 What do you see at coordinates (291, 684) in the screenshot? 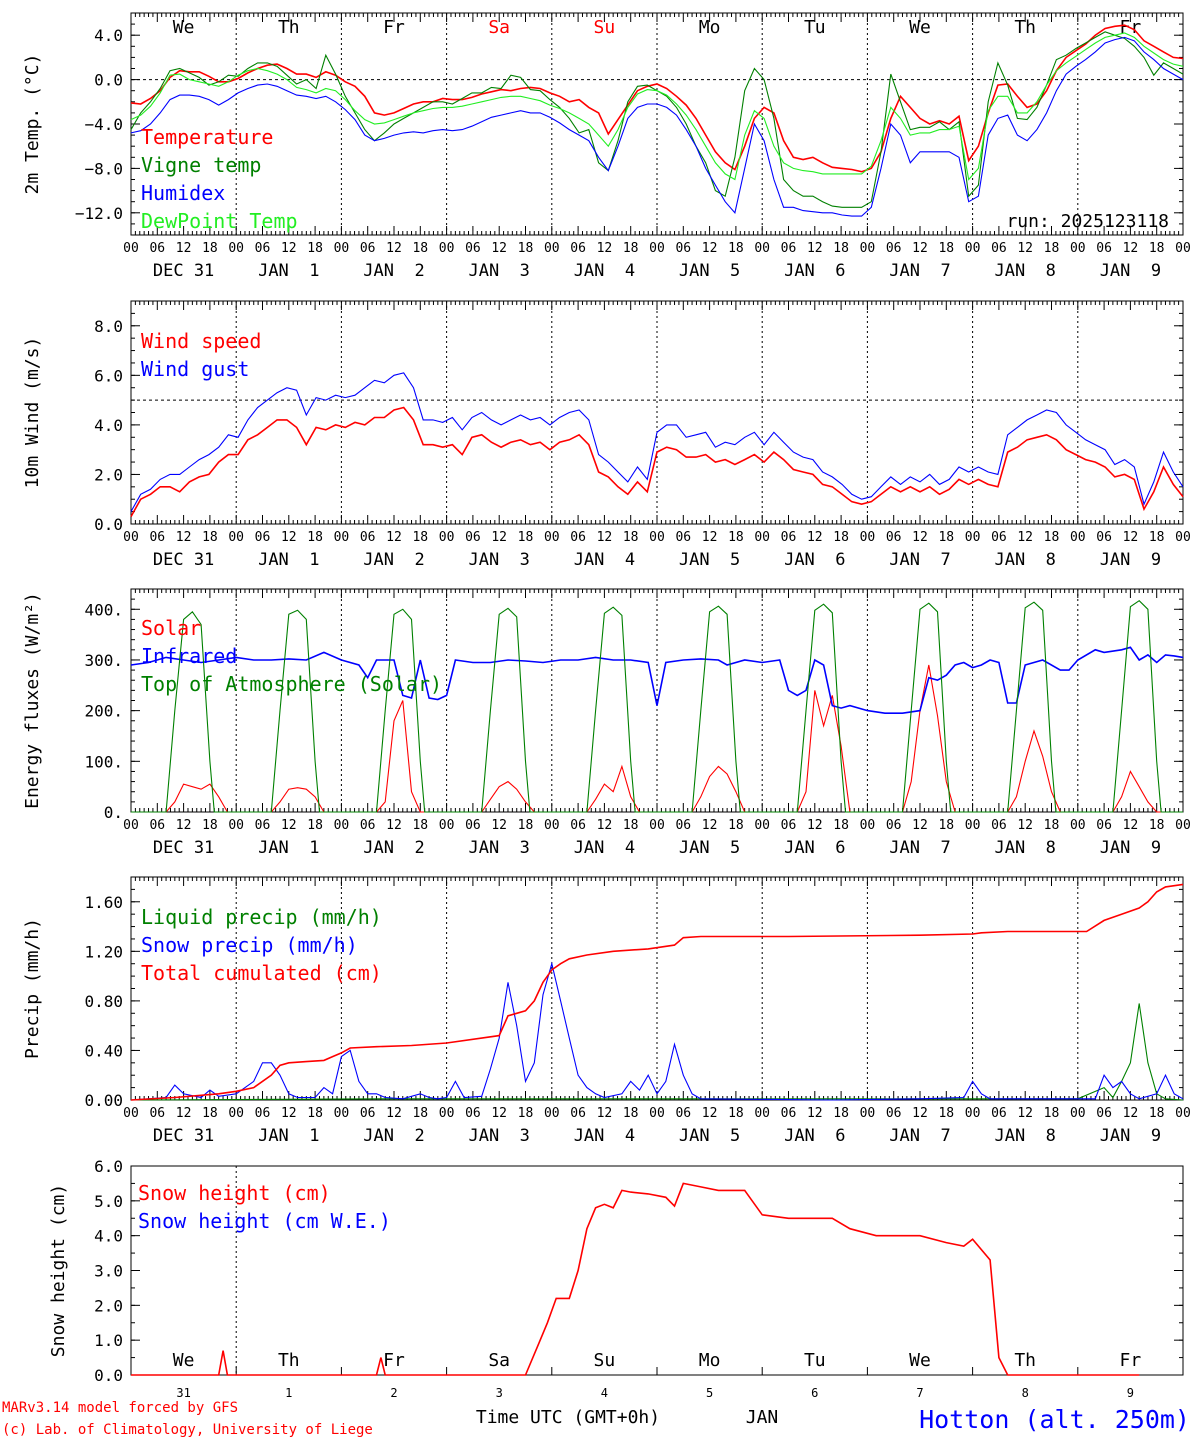
I see `legend-entry: Top of Atmosphere (Solar)` at bounding box center [291, 684].